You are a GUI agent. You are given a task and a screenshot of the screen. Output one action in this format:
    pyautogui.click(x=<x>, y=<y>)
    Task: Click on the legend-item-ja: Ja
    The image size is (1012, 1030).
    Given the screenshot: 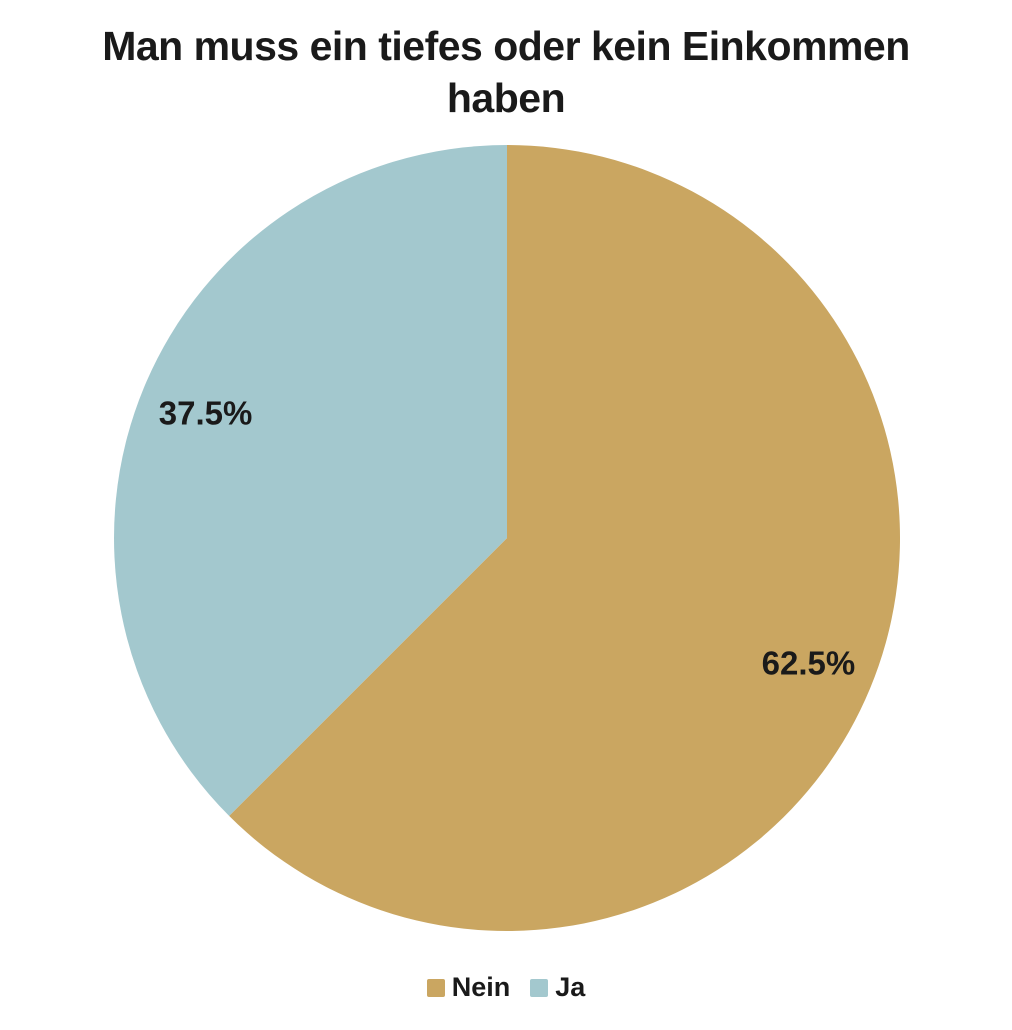 What is the action you would take?
    pyautogui.click(x=557, y=987)
    